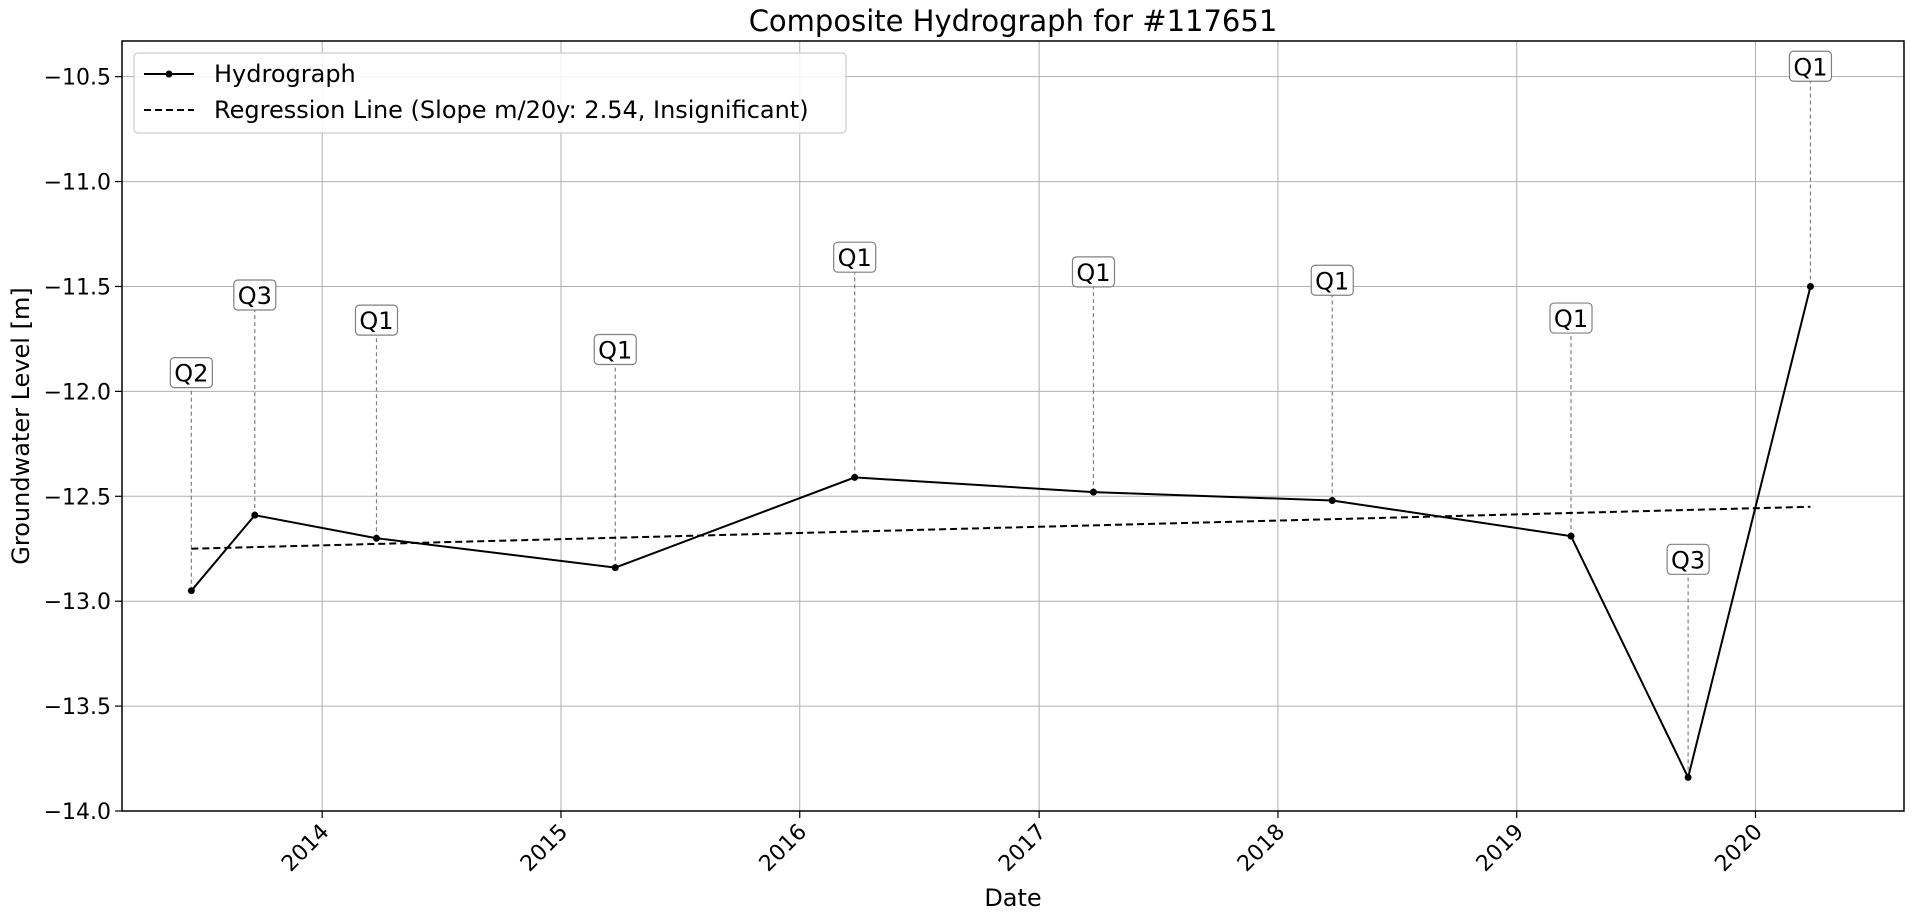 The height and width of the screenshot is (924, 1914). Describe the element at coordinates (1012, 898) in the screenshot. I see `x-axis-title: Date` at that location.